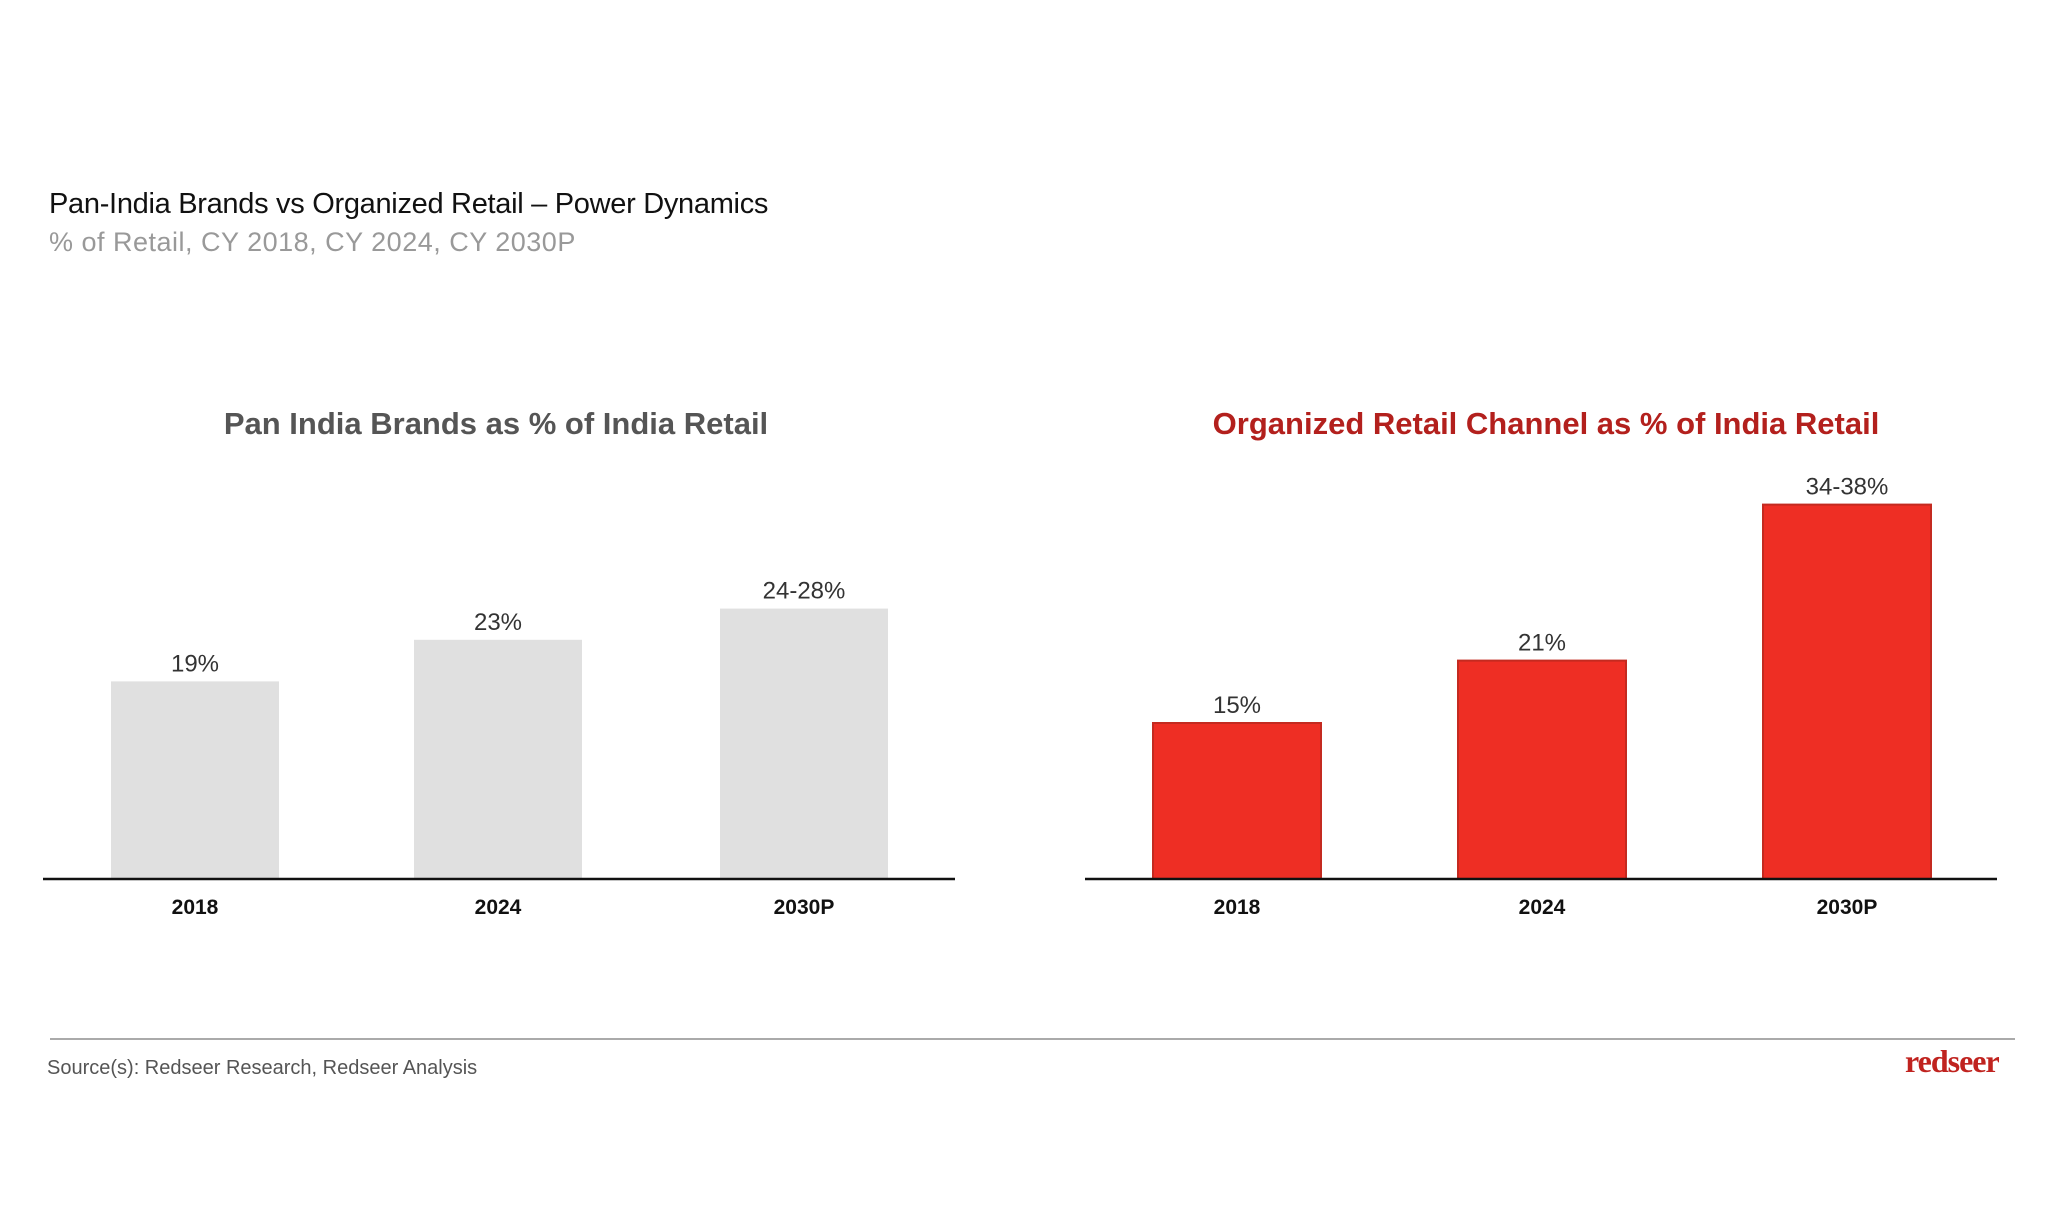 This screenshot has width=2048, height=1230. What do you see at coordinates (312, 242) in the screenshot?
I see `page-subtitle: % of Retail, CY 2018, CY 2024, CY 2030P` at bounding box center [312, 242].